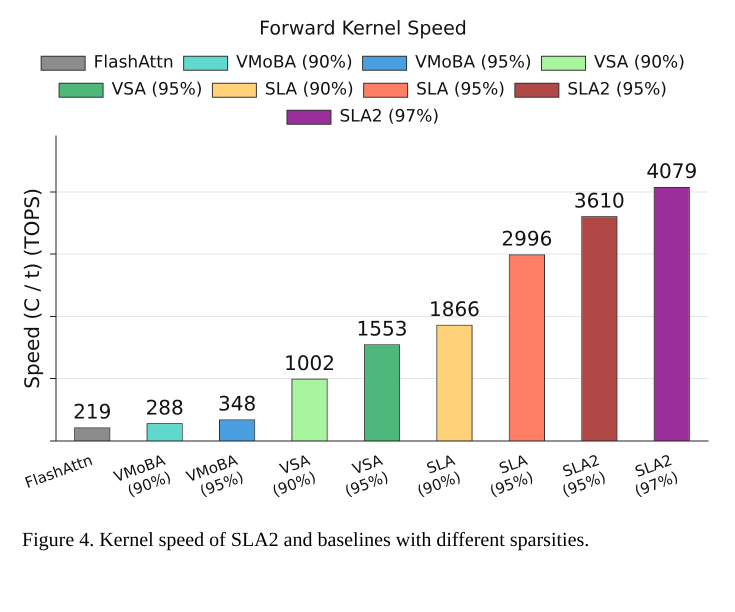 The image size is (735, 612). I want to click on data-label: 4079, so click(672, 171).